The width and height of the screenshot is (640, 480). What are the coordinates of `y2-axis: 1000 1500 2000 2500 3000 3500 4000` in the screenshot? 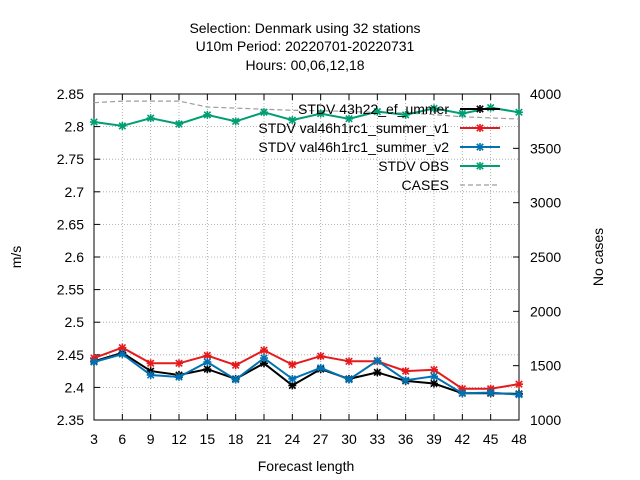 It's located at (537, 257).